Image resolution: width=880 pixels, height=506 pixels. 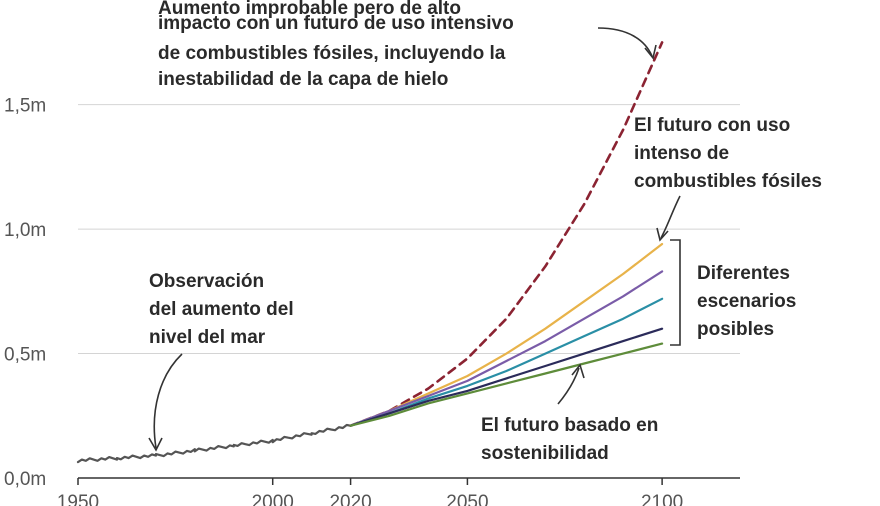 I want to click on arrow-high-emissions-head, so click(x=662, y=234).